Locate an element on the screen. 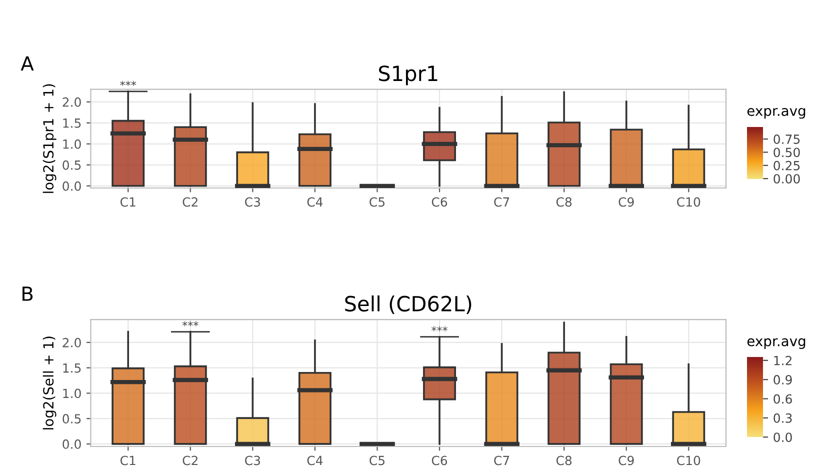 The width and height of the screenshot is (825, 470). color-bar-label: 0.3 is located at coordinates (783, 418).